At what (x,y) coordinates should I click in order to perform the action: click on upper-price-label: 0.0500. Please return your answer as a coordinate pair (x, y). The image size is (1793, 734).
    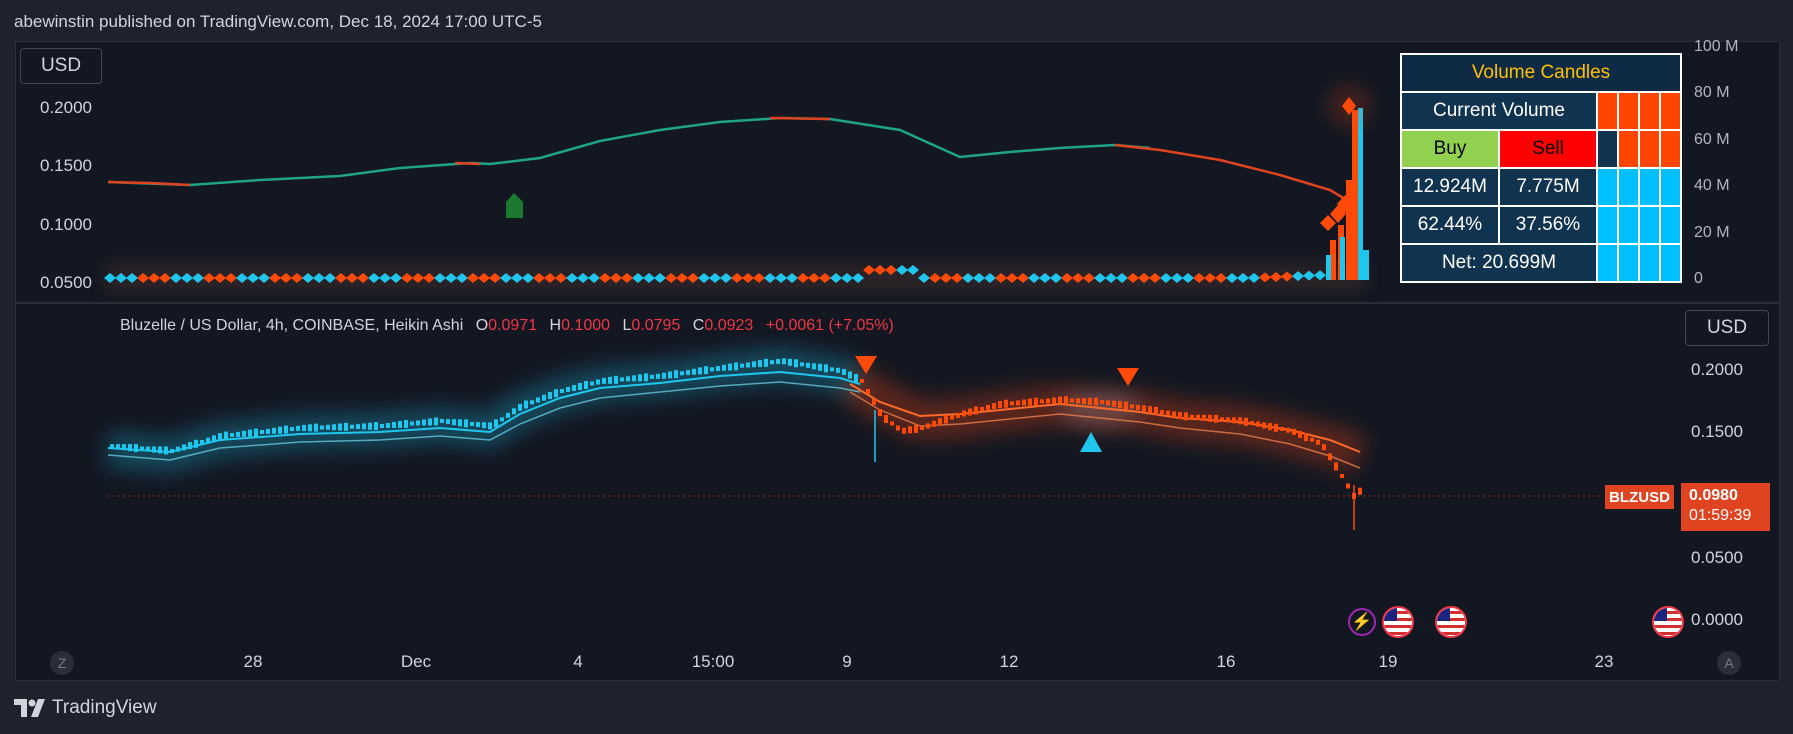
    Looking at the image, I should click on (66, 282).